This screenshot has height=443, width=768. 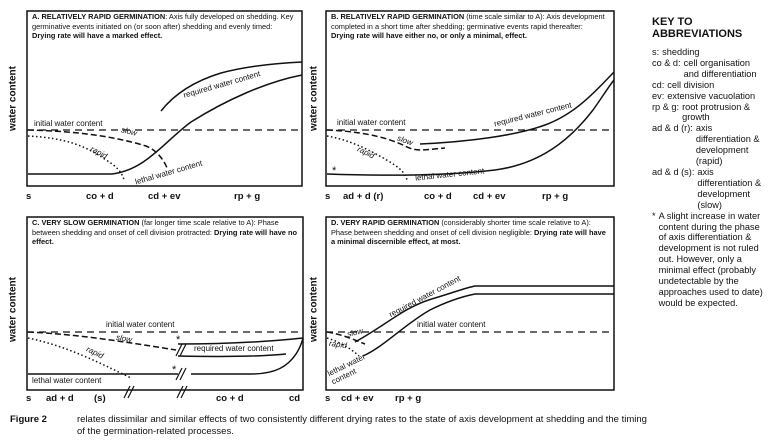 What do you see at coordinates (179, 374) in the screenshot?
I see `panel-c-break-mark-2a` at bounding box center [179, 374].